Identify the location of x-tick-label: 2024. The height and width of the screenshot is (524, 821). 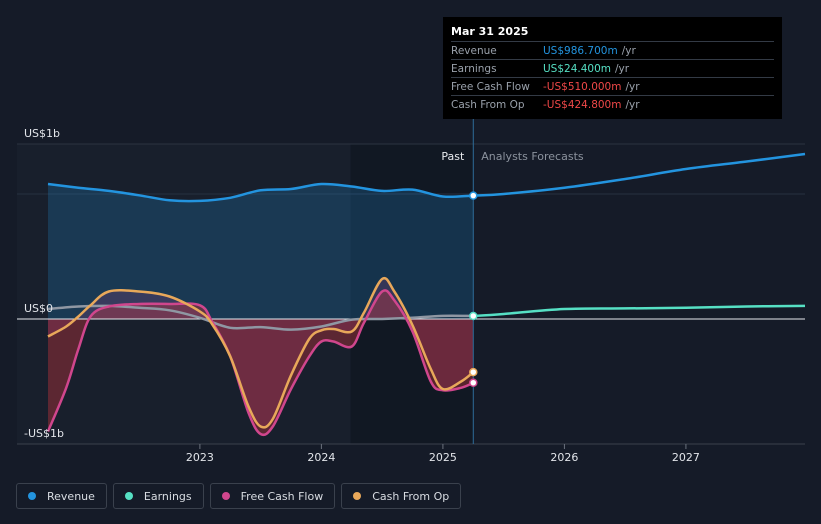
(321, 457).